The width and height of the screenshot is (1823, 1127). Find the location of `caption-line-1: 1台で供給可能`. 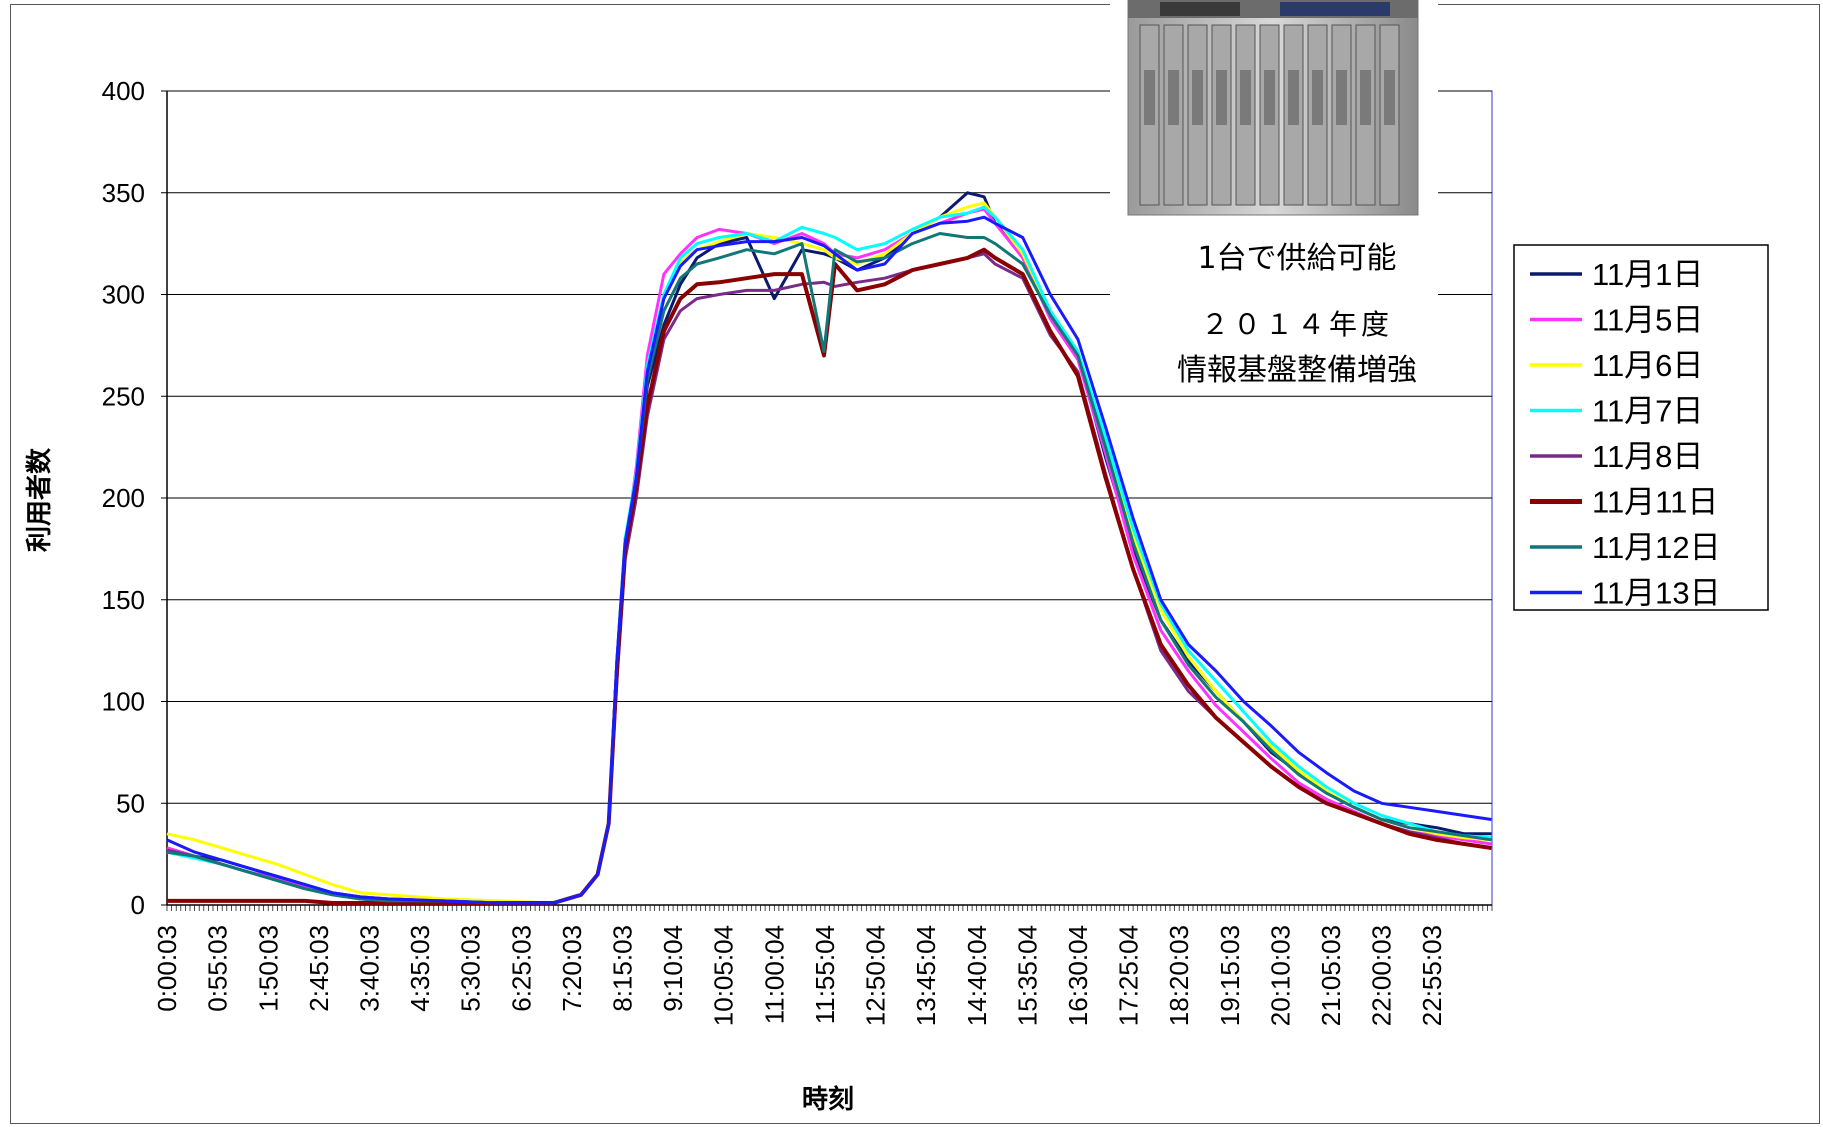

caption-line-1: 1台で供給可能 is located at coordinates (1296, 258).